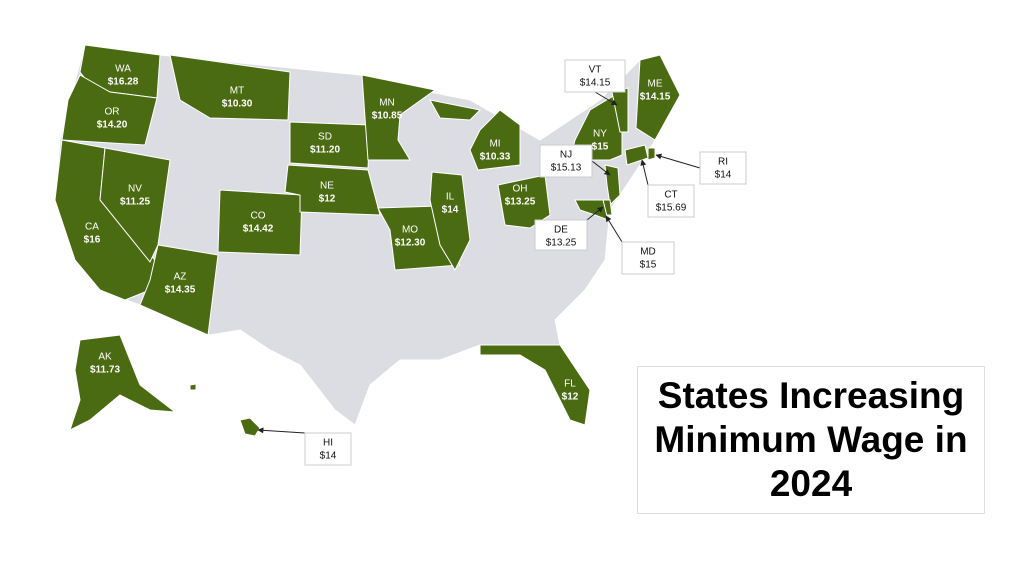 This screenshot has height=576, width=1024. I want to click on state-abbr: ME, so click(655, 84).